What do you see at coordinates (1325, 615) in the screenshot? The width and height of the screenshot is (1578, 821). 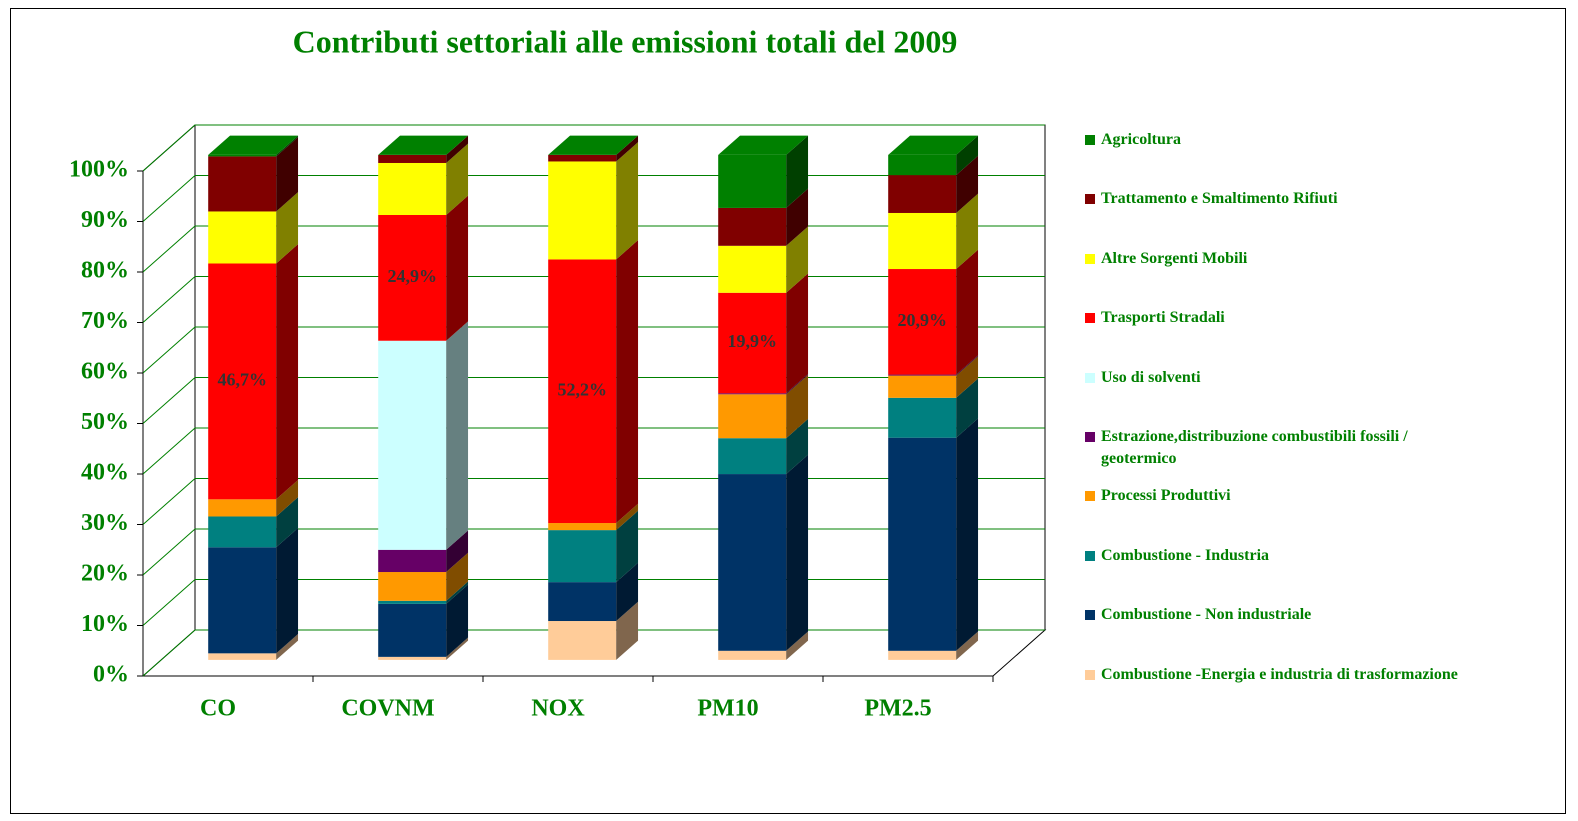 I see `legend-item: Combustione - Non industriale` at bounding box center [1325, 615].